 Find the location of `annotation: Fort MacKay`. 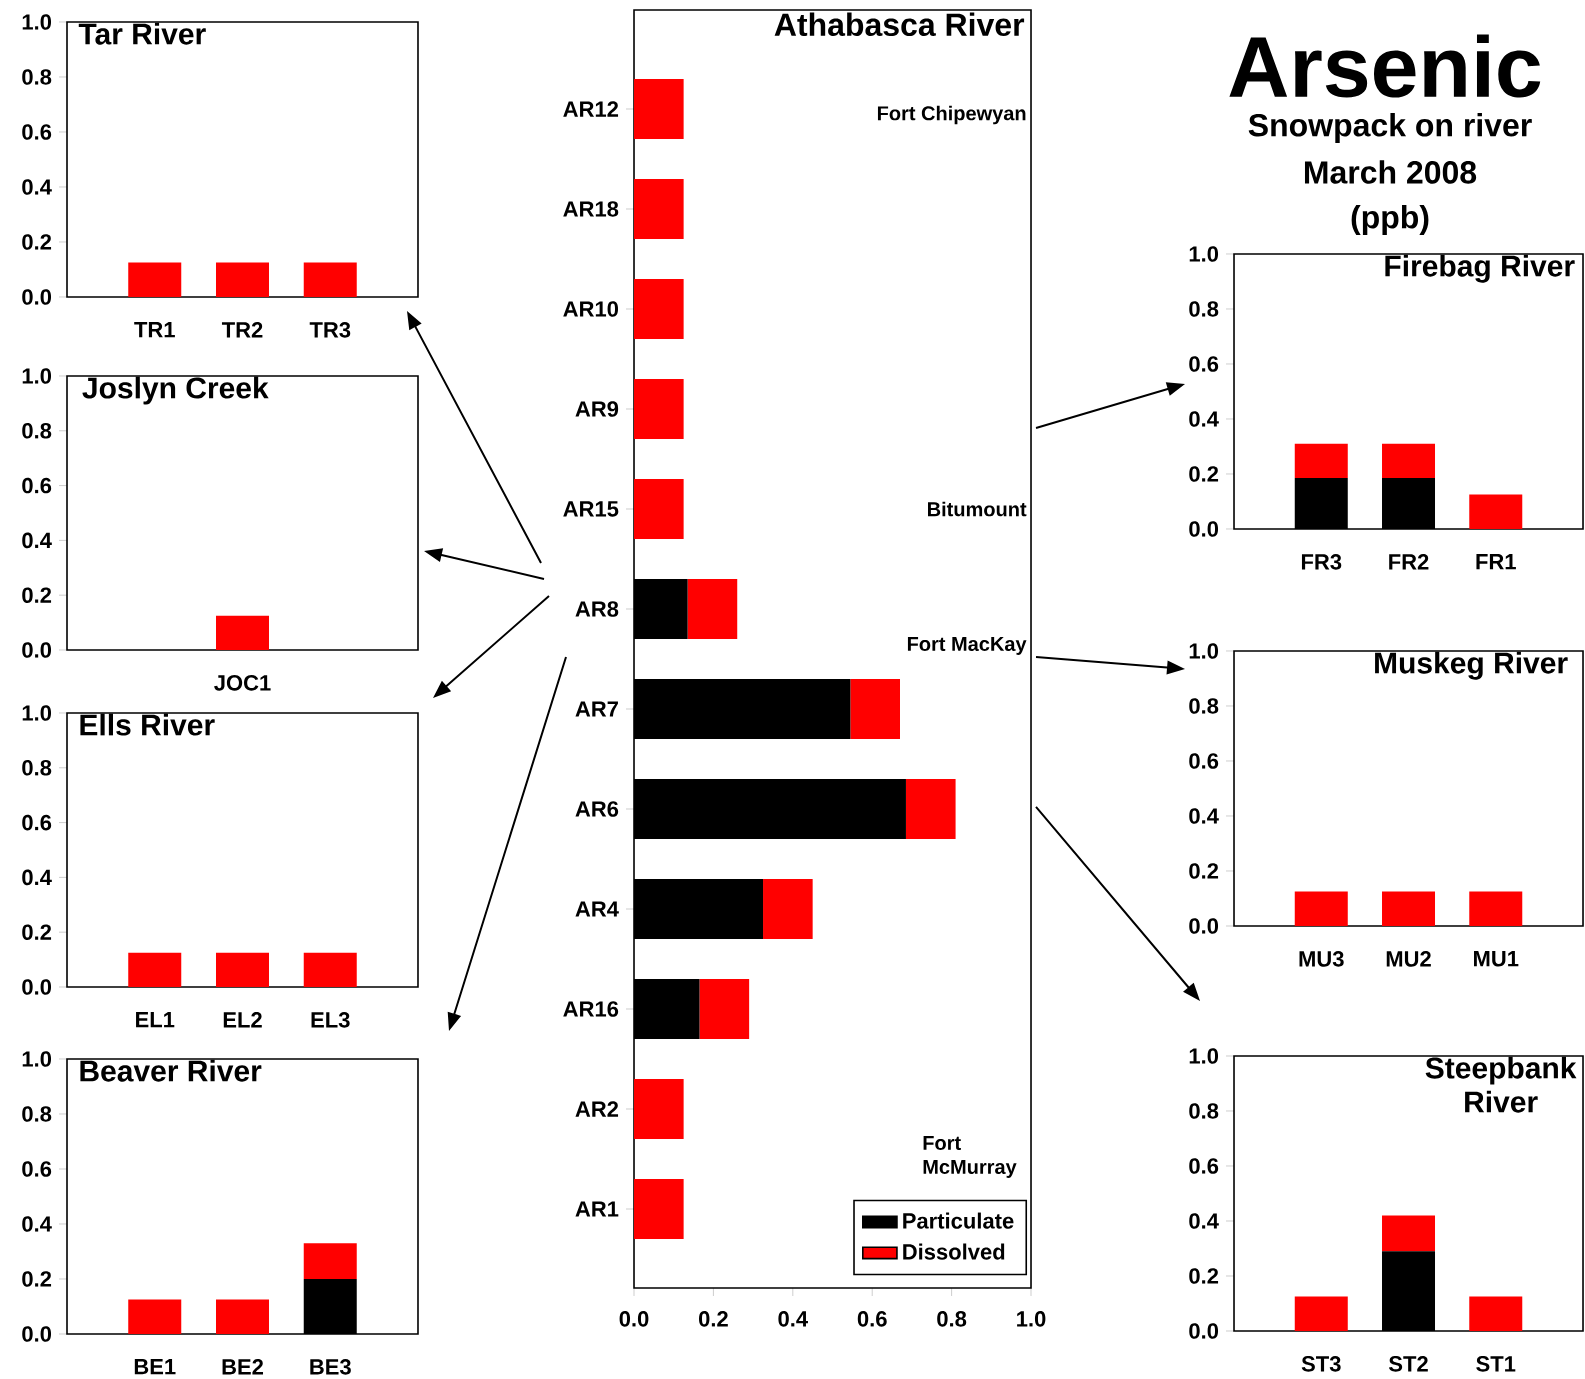

annotation: Fort MacKay is located at coordinates (967, 646).